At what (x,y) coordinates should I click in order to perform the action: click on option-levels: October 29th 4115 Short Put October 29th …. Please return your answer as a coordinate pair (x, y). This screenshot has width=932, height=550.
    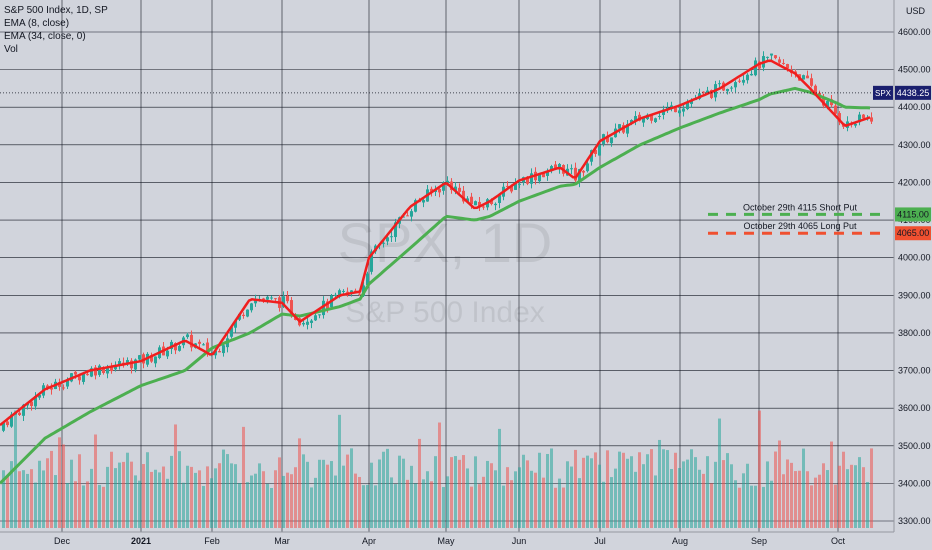
    Looking at the image, I should click on (798, 218).